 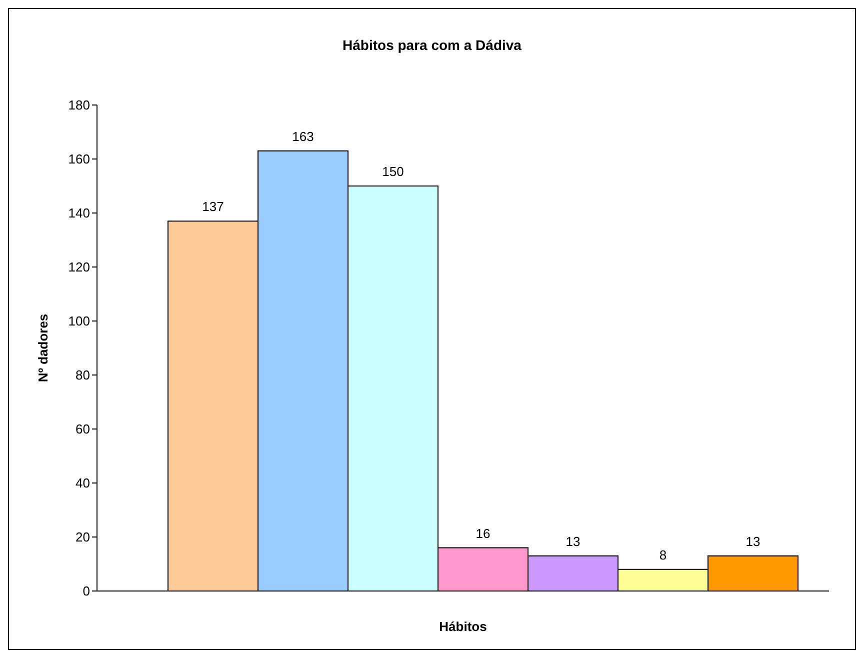 I want to click on y-tick-label: 100, so click(x=79, y=321).